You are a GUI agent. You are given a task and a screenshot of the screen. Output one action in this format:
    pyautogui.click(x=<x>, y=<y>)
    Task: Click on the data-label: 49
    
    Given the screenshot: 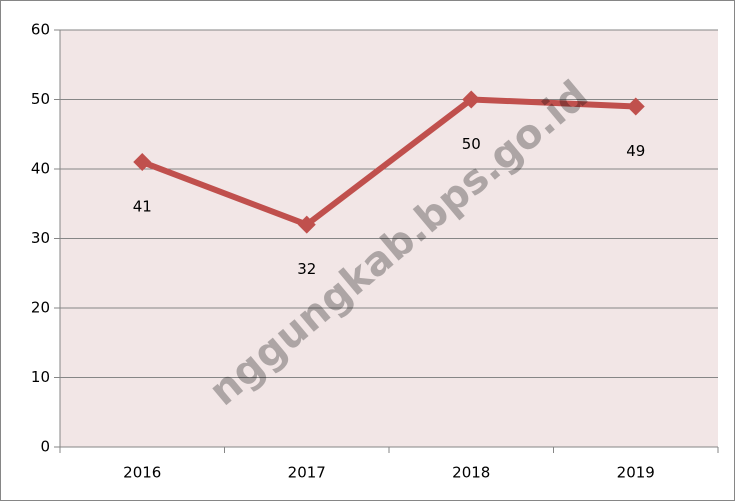 What is the action you would take?
    pyautogui.click(x=635, y=151)
    